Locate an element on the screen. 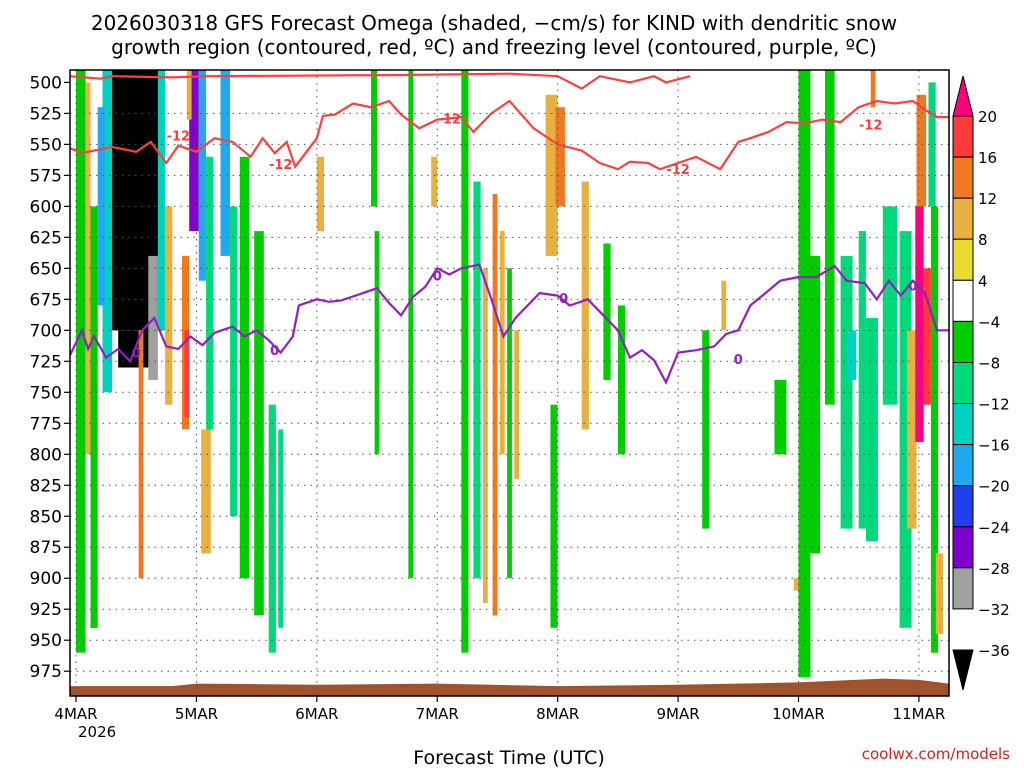  x-tick-label: 6MAR is located at coordinates (316, 714).